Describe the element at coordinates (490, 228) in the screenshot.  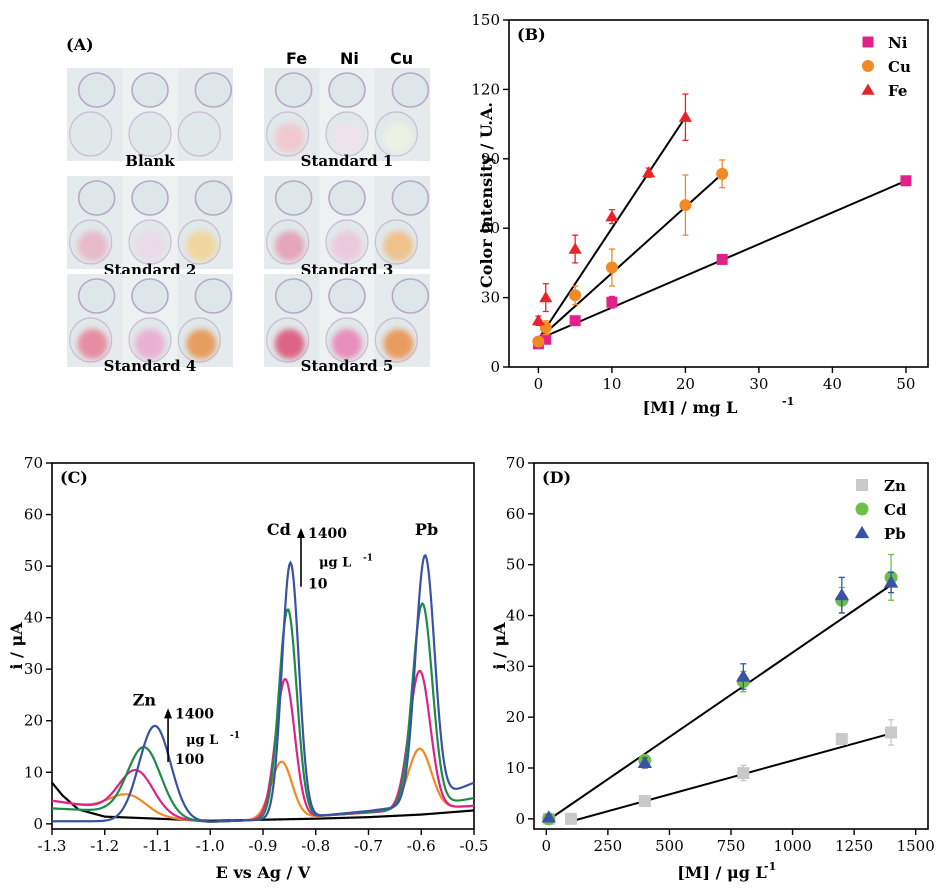
I see `y-tick-label: 60` at that location.